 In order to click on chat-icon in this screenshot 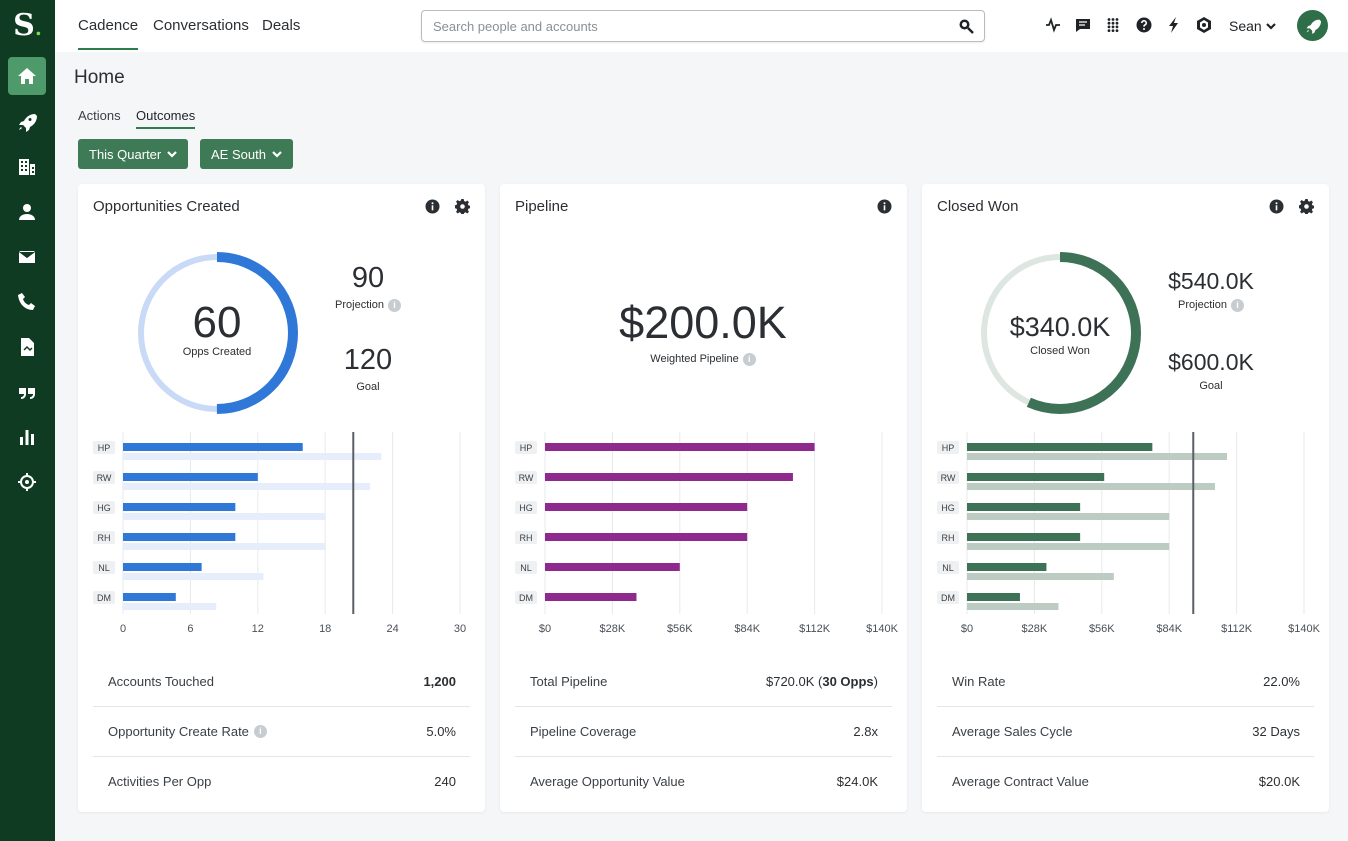, I will do `click(1083, 25)`.